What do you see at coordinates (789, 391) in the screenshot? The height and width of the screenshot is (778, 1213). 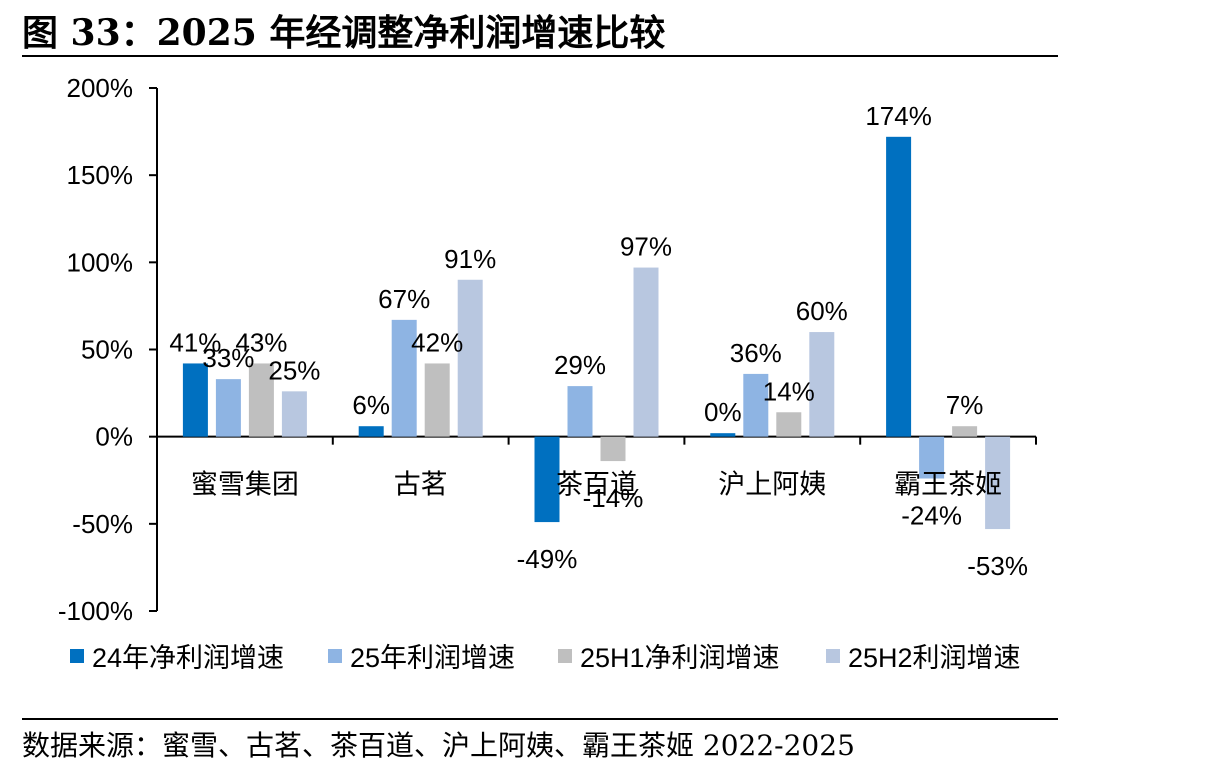 I see `data-label: 14%` at bounding box center [789, 391].